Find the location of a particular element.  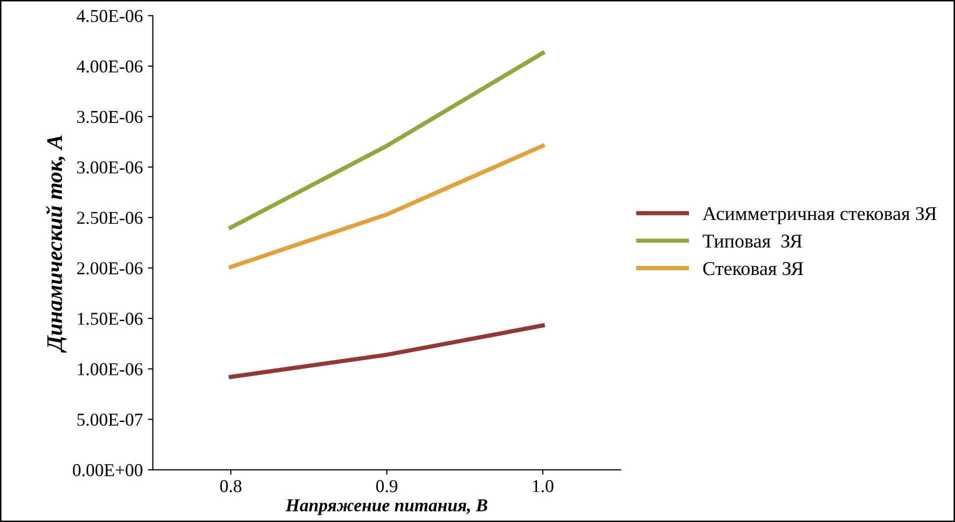

y-tick-label: 3.50E-06 is located at coordinates (110, 117).